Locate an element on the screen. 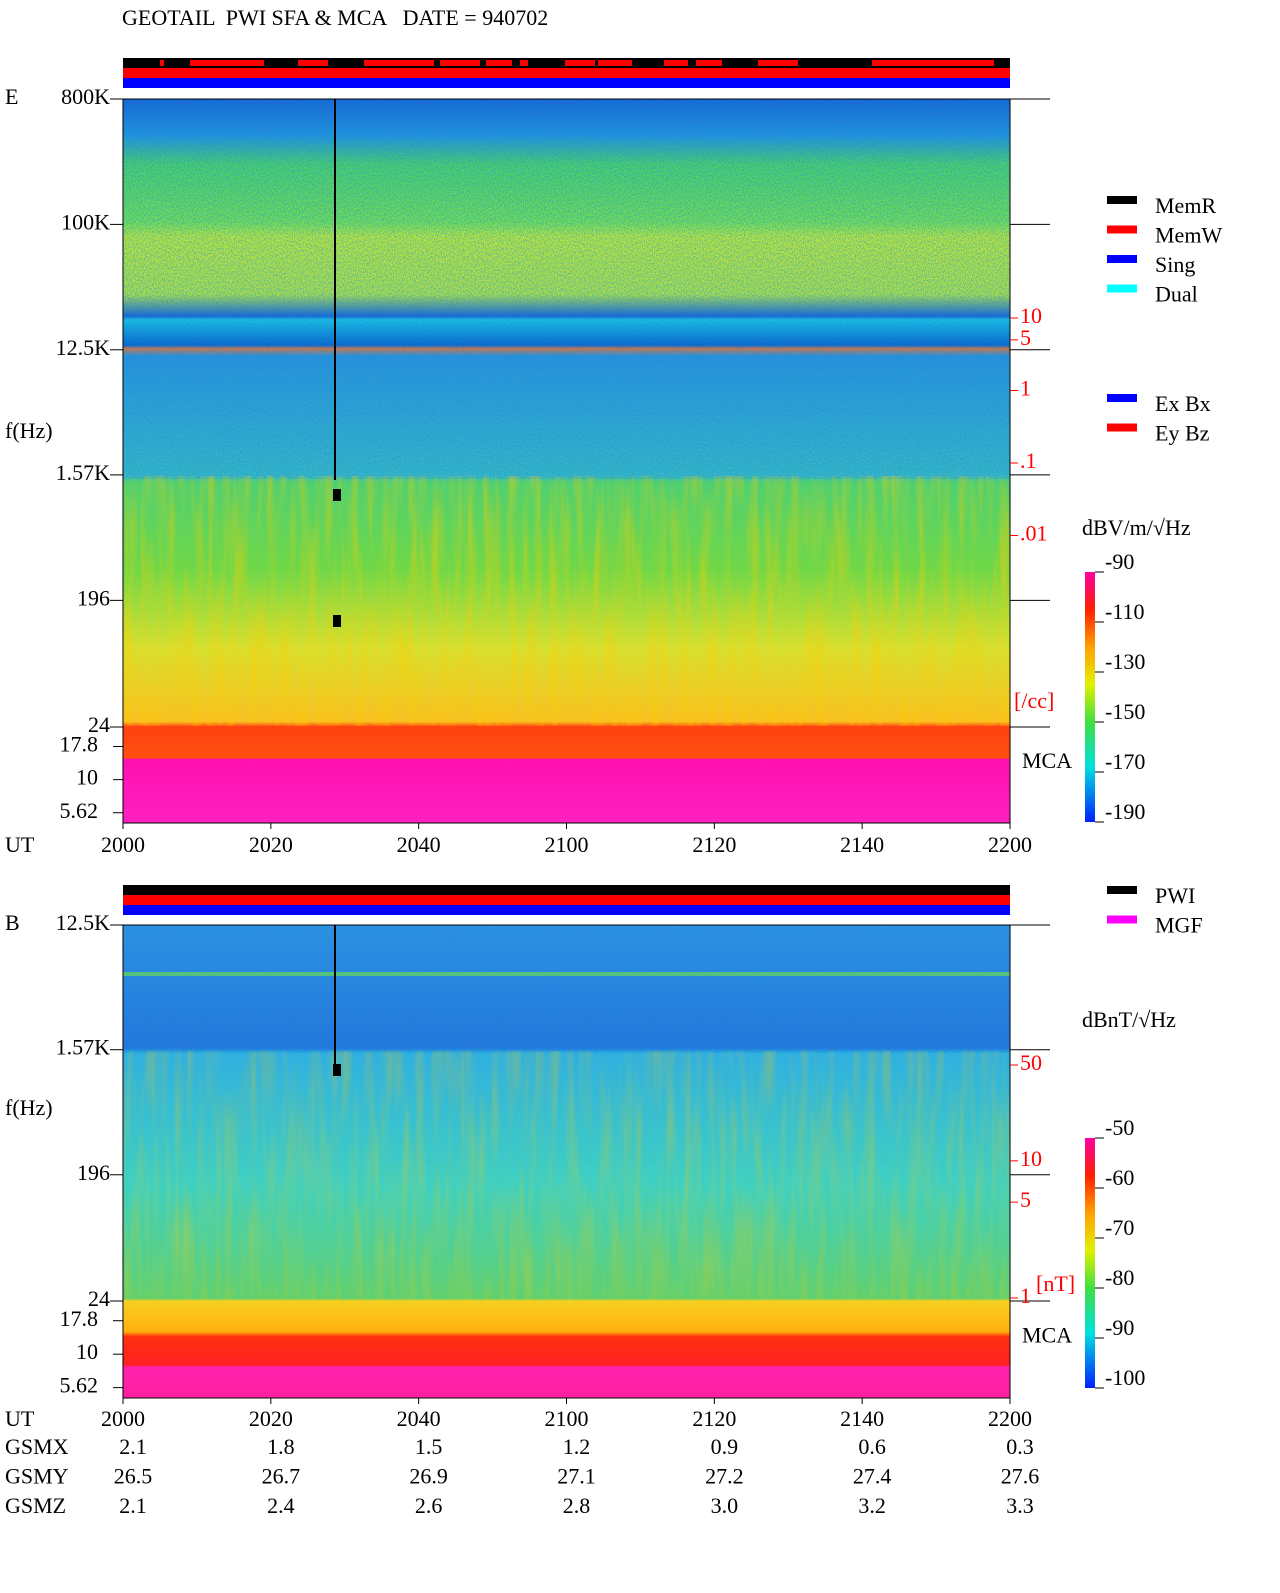 Image resolution: width=1280 pixels, height=1593 pixels. x-tick-label: 2040 is located at coordinates (419, 1418).